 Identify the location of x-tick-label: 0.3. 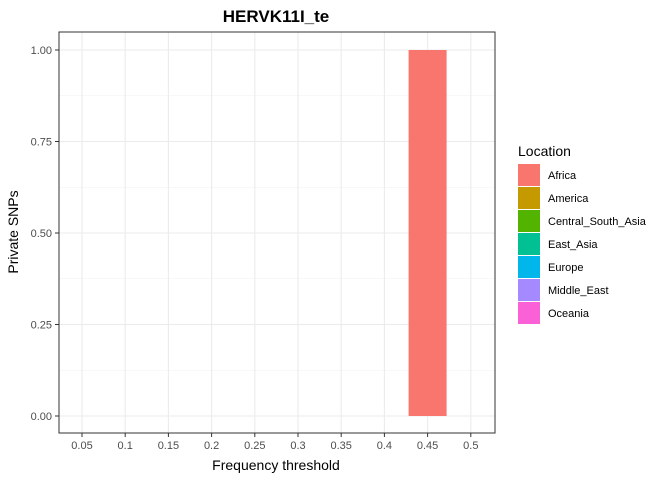
(297, 446).